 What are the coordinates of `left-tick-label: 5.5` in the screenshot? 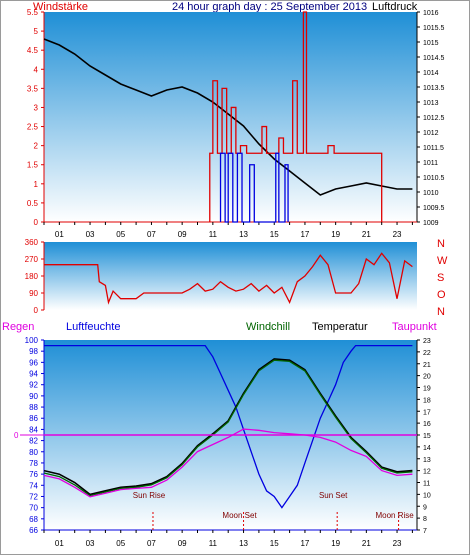 It's located at (33, 12).